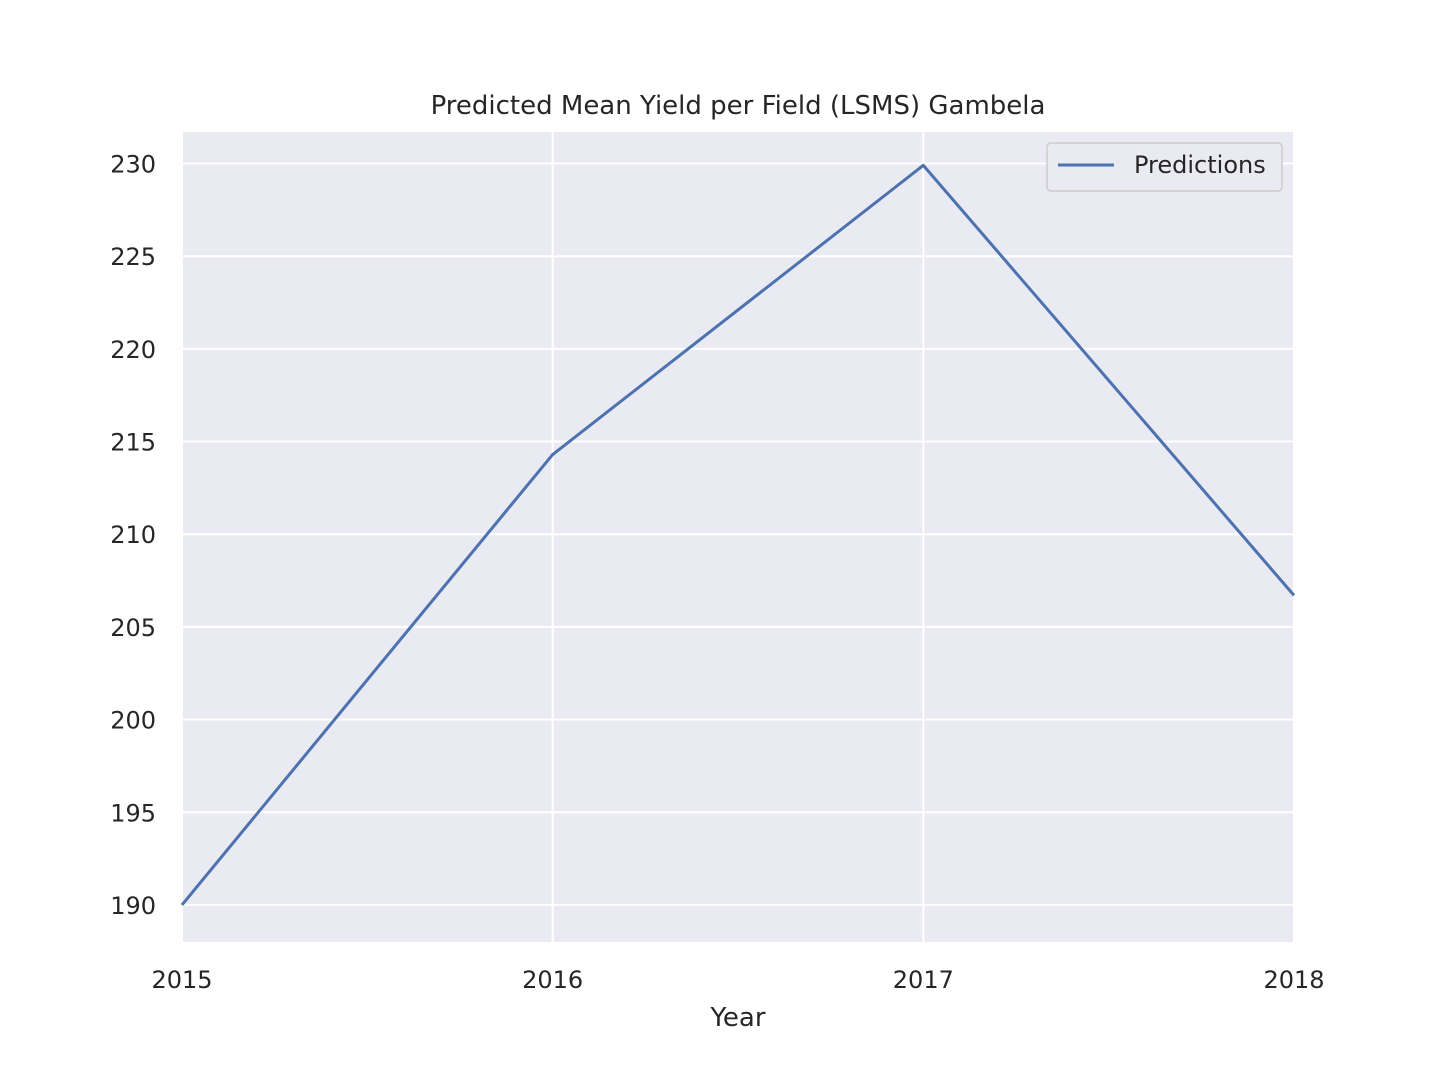 This screenshot has height=1080, width=1440. What do you see at coordinates (1200, 165) in the screenshot?
I see `legend-label-predictions: Predictions` at bounding box center [1200, 165].